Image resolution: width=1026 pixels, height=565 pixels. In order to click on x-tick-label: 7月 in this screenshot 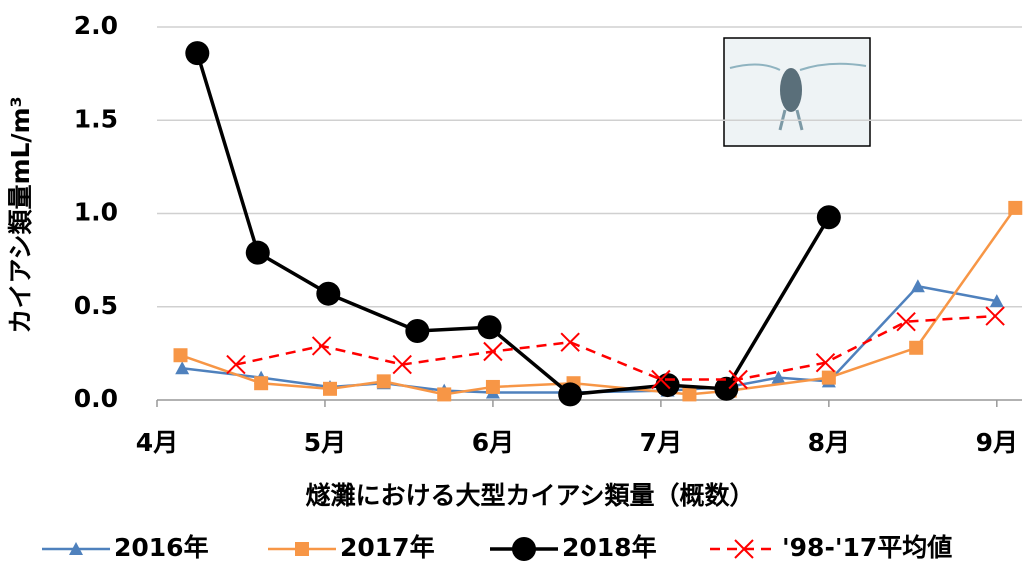, I will do `click(661, 442)`.